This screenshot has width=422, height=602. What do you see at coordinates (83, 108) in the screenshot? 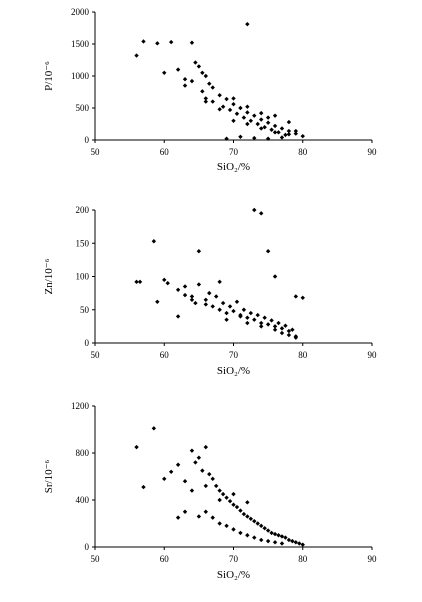
I see `y-tick-label: 500` at bounding box center [83, 108].